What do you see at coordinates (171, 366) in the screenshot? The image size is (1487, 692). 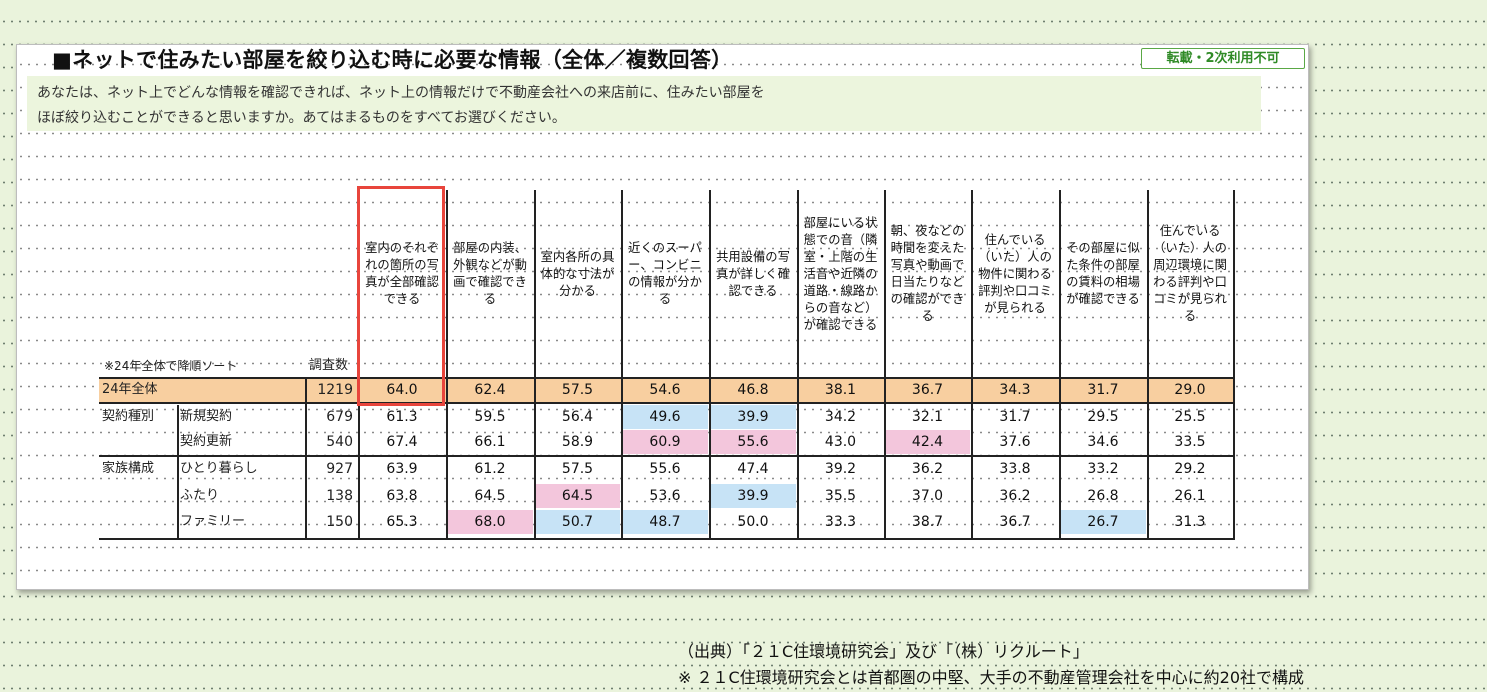 I see `sort-note: ※24年全体で降順ソート` at bounding box center [171, 366].